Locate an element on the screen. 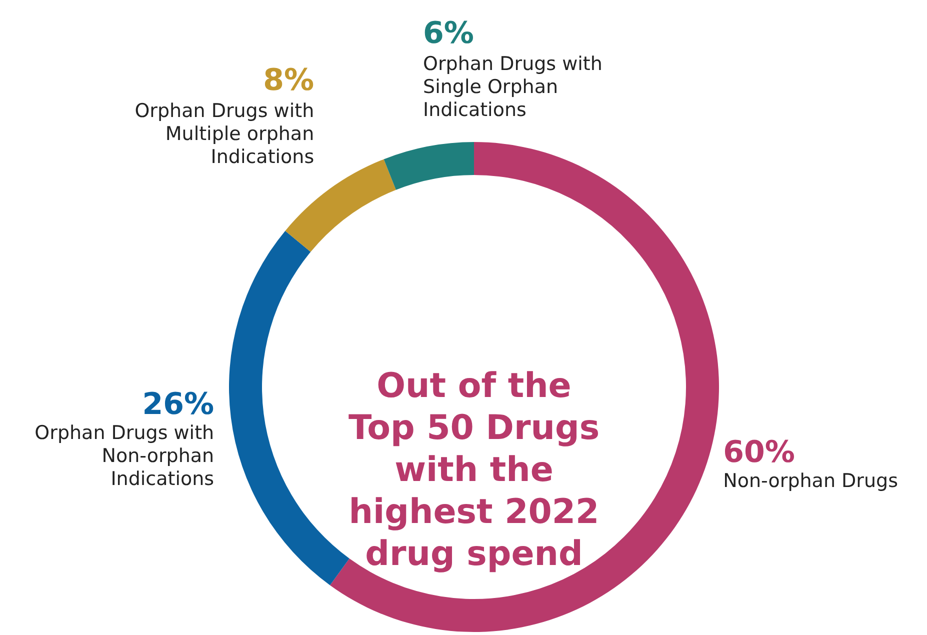  slice-label: Orphan Drugs with Non-orphan Indications is located at coordinates (124, 456).